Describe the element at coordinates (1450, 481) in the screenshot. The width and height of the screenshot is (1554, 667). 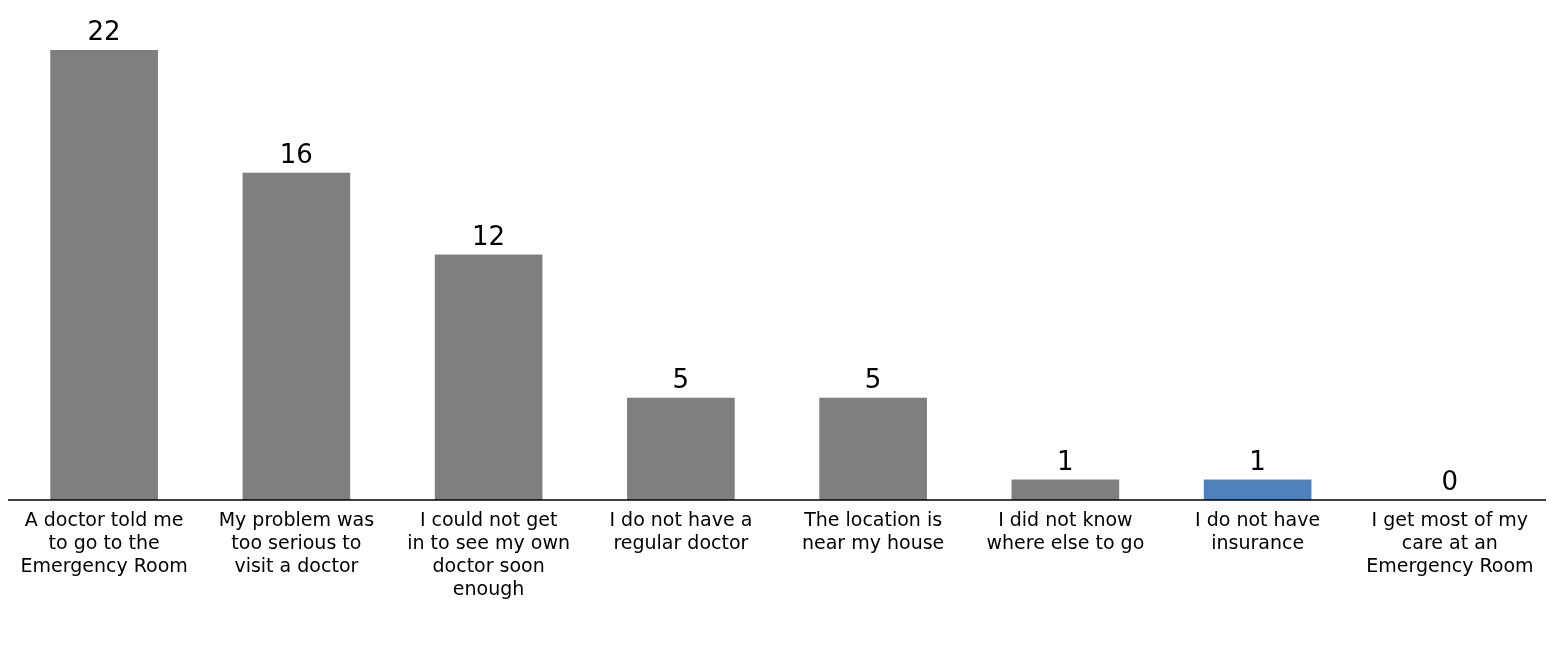
I see `data-label: 0` at that location.